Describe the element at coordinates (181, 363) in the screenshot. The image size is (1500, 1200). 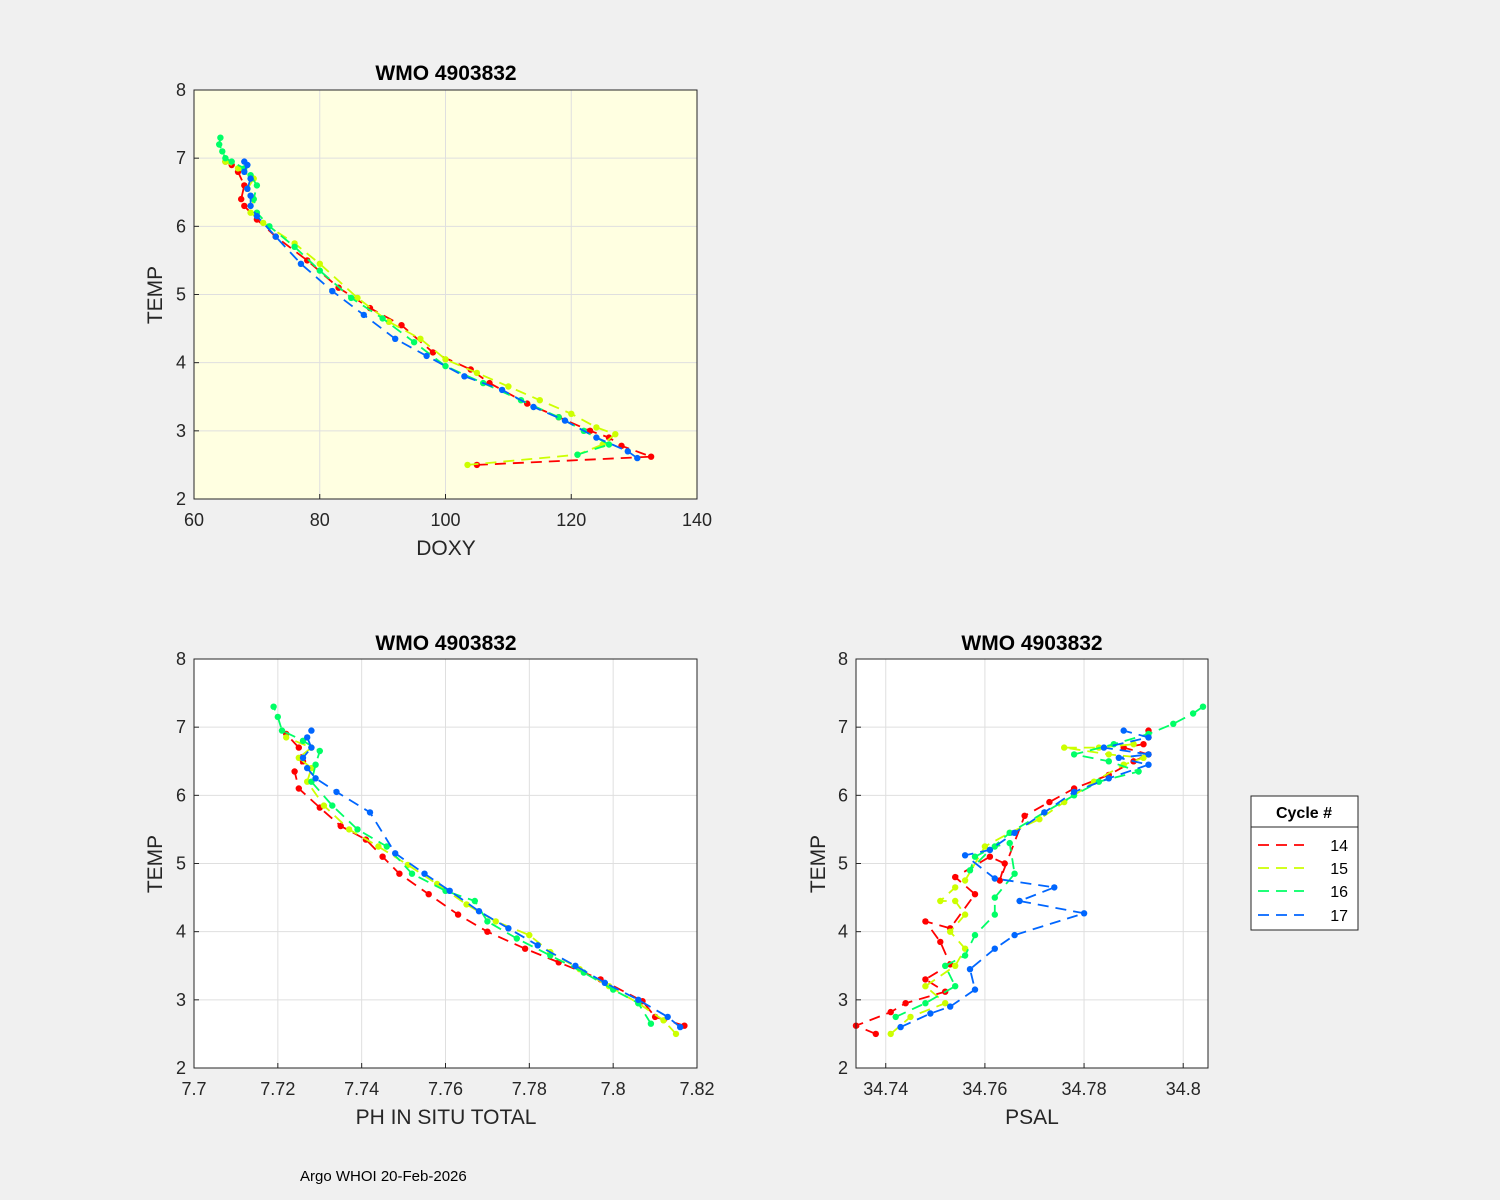
I see `y-tick-label: 4` at that location.